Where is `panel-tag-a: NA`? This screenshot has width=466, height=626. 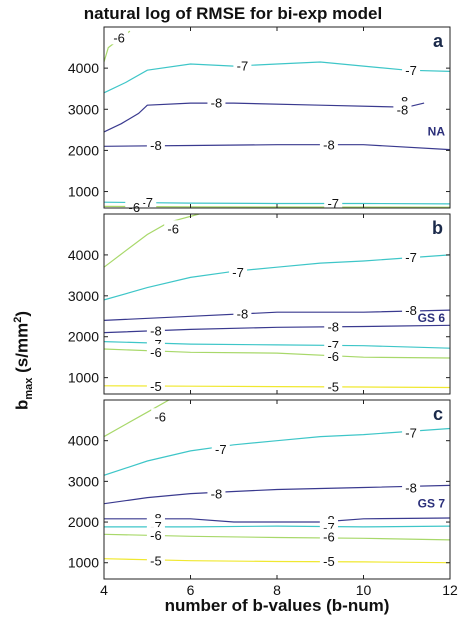 panel-tag-a: NA is located at coordinates (437, 132).